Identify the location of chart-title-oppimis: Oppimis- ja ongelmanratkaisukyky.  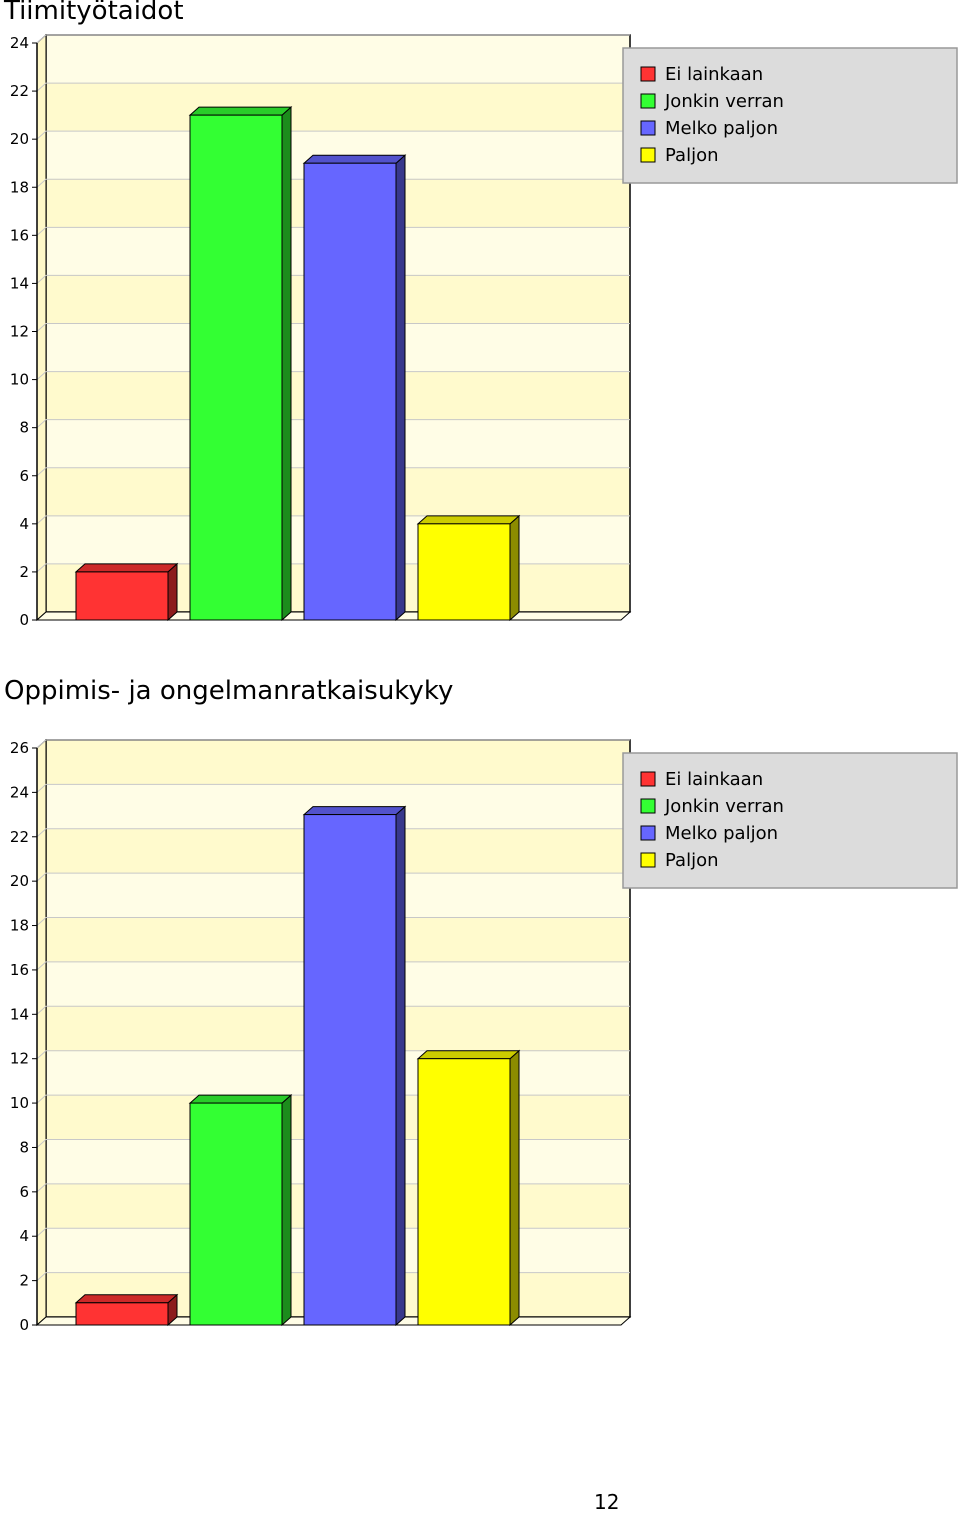
(229, 691).